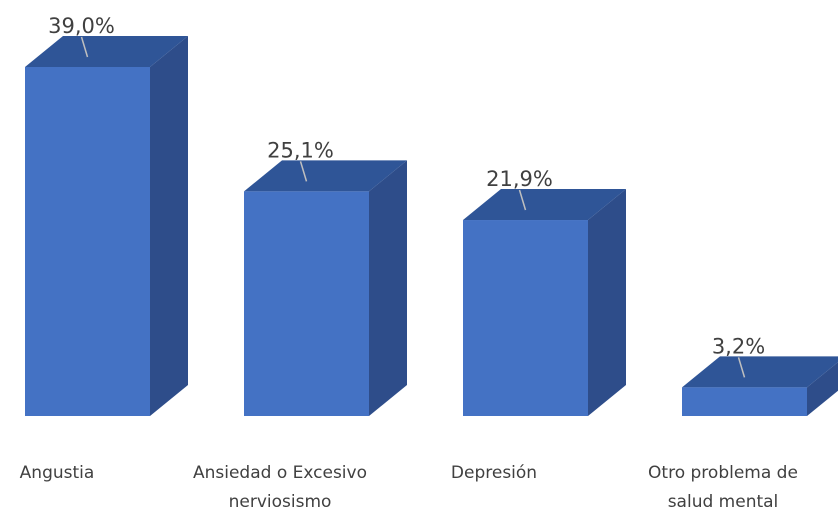 This screenshot has width=838, height=517. Describe the element at coordinates (723, 487) in the screenshot. I see `x-axis-label: Otro problema de salud mental` at that location.